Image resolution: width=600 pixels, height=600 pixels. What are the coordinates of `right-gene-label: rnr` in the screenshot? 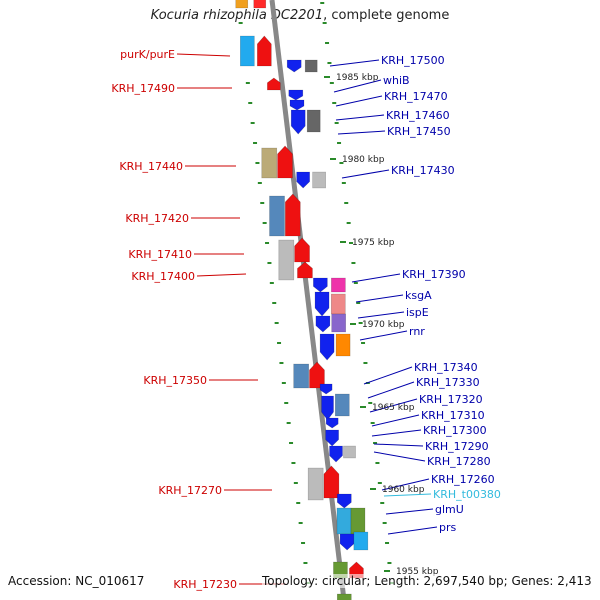 It's located at (417, 331).